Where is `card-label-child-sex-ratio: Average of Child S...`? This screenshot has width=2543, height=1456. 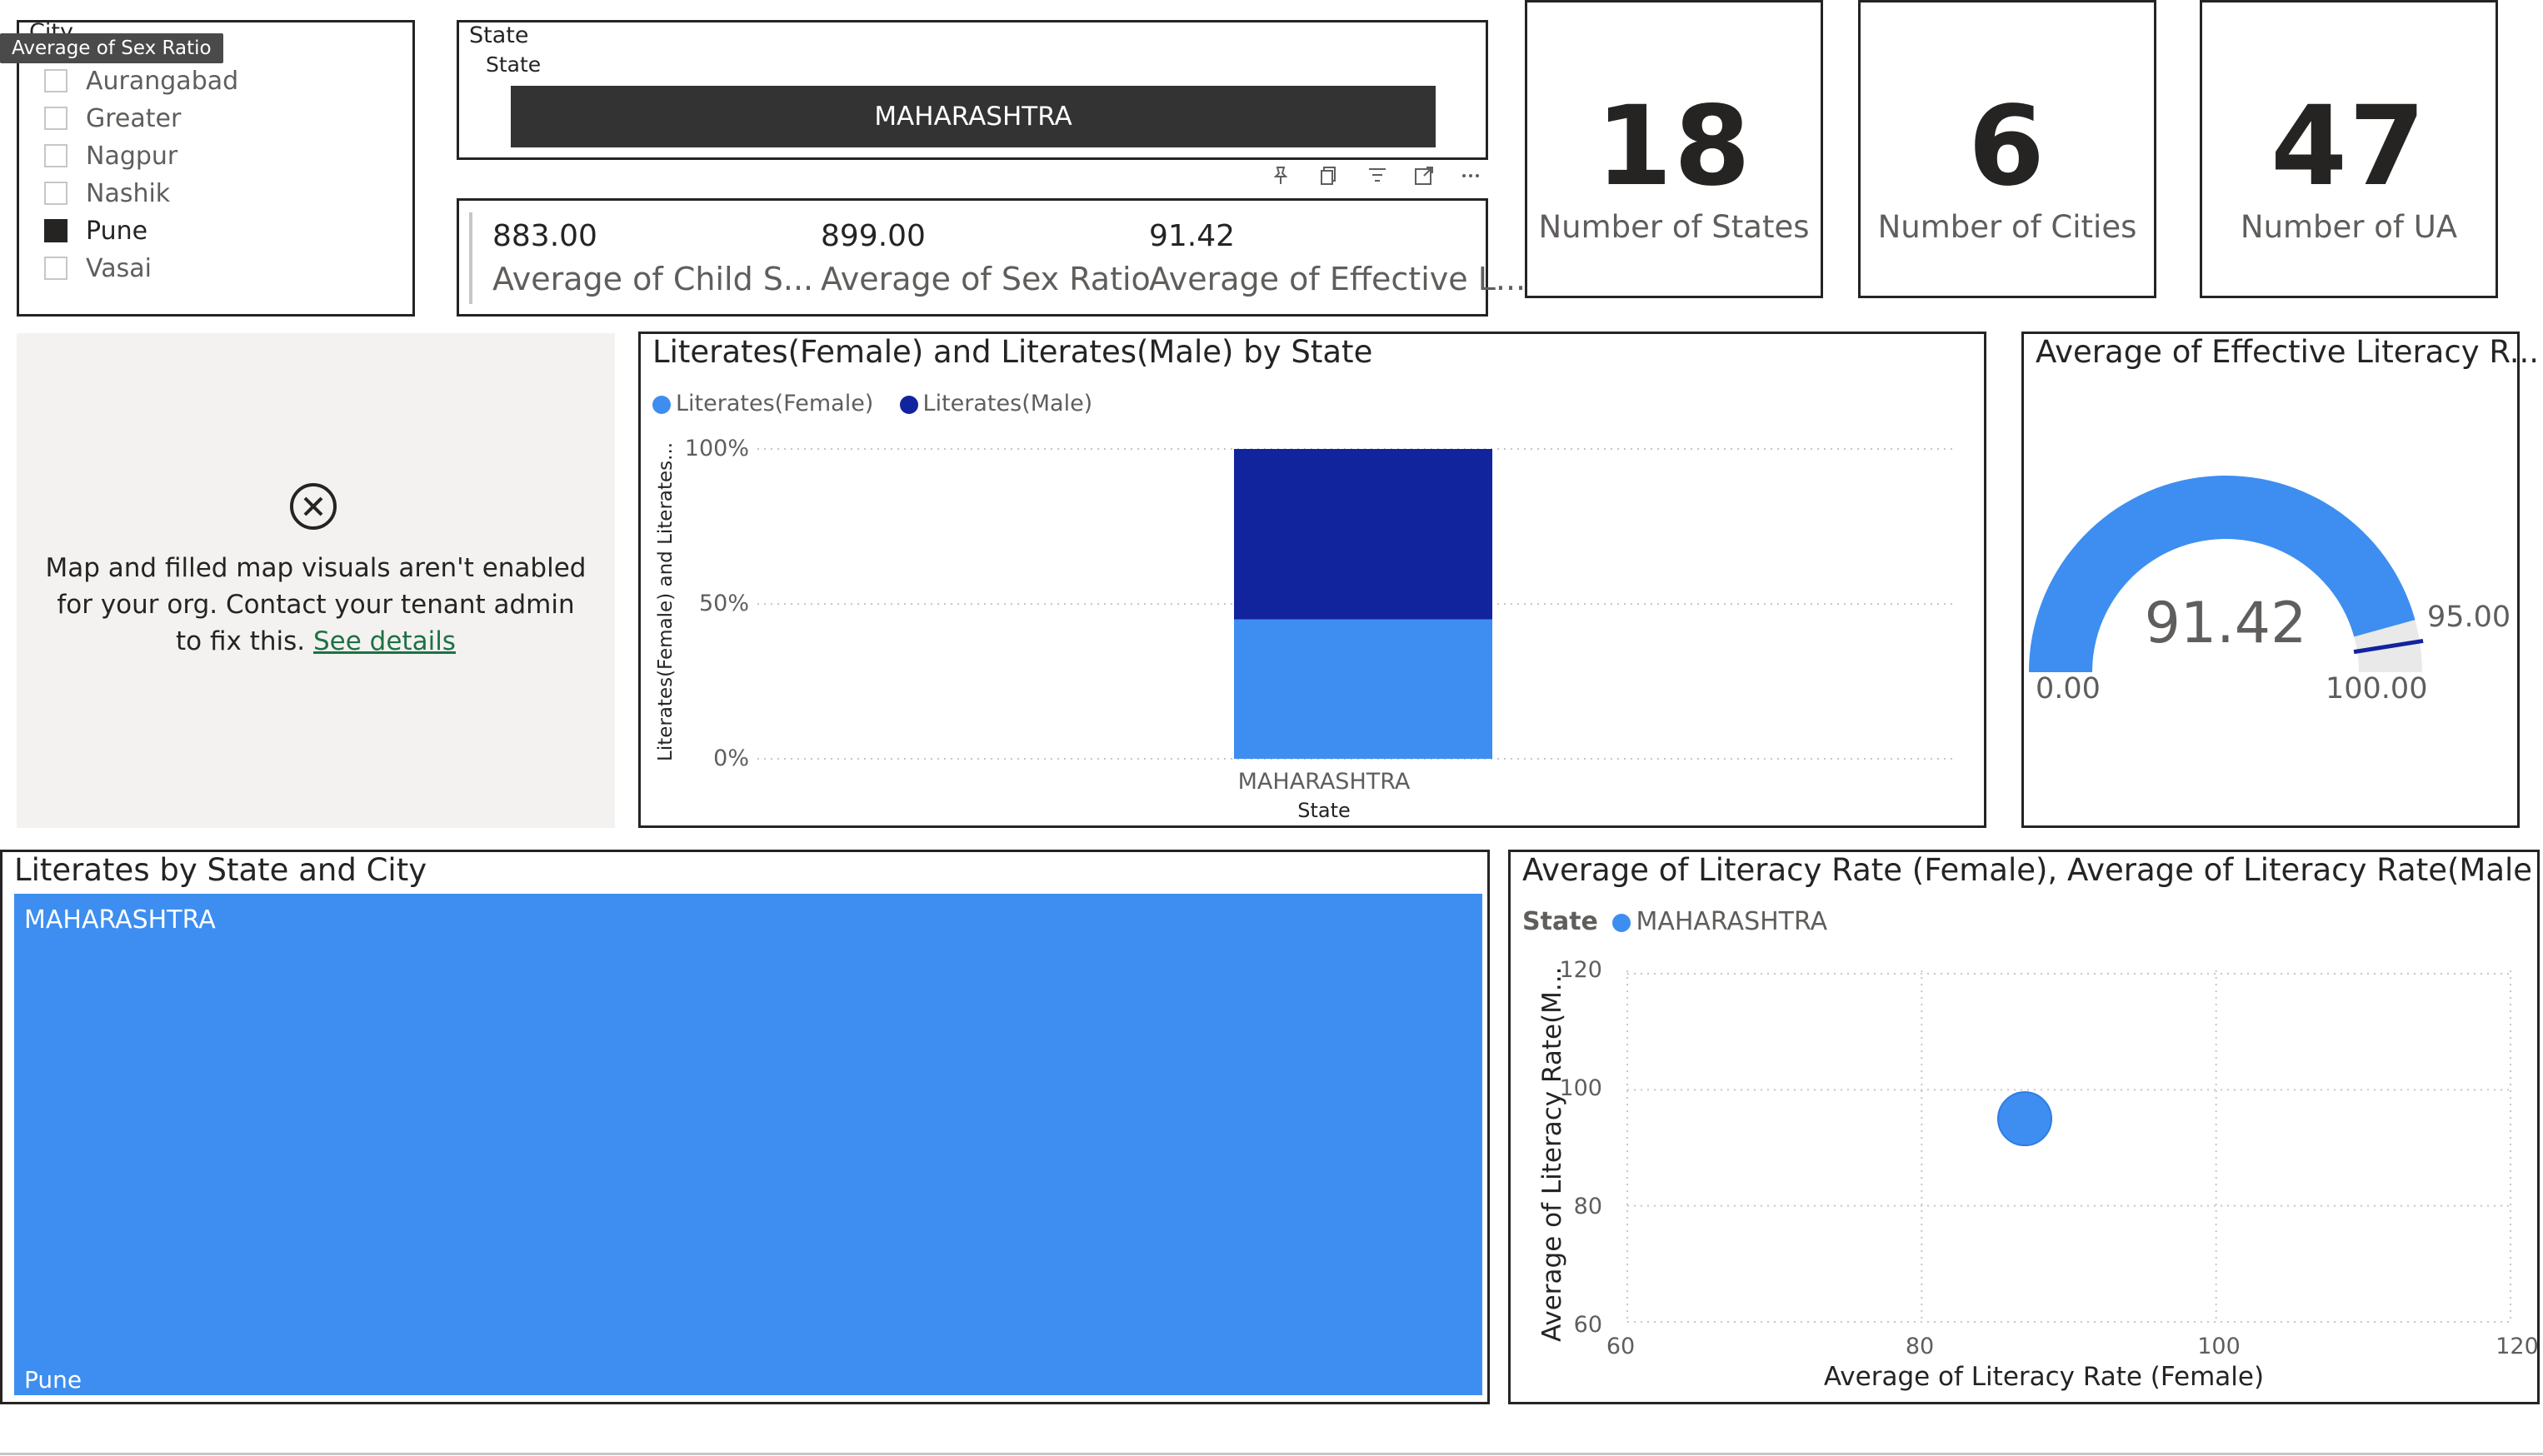
card-label-child-sex-ratio: Average of Child S... is located at coordinates (653, 279).